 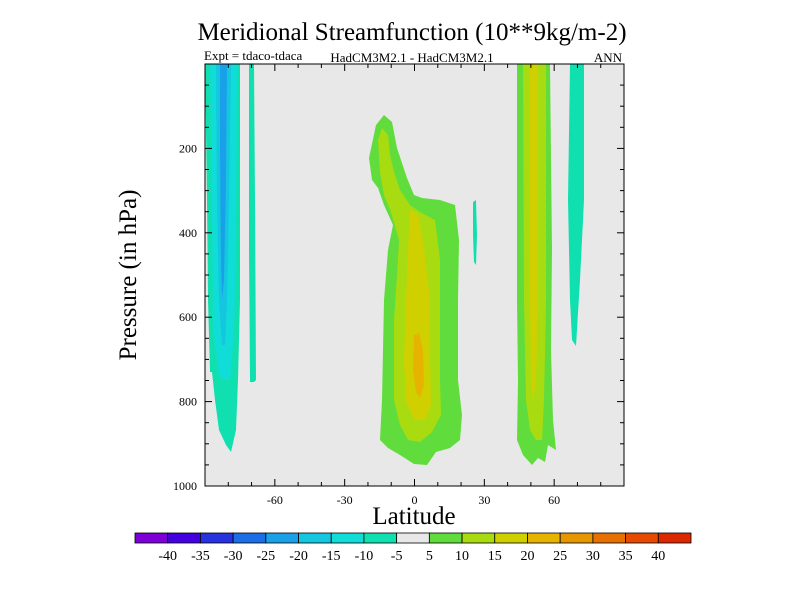 I want to click on chart-title: Meridional Streamfunction (10**9kg/m-2), so click(x=411, y=32).